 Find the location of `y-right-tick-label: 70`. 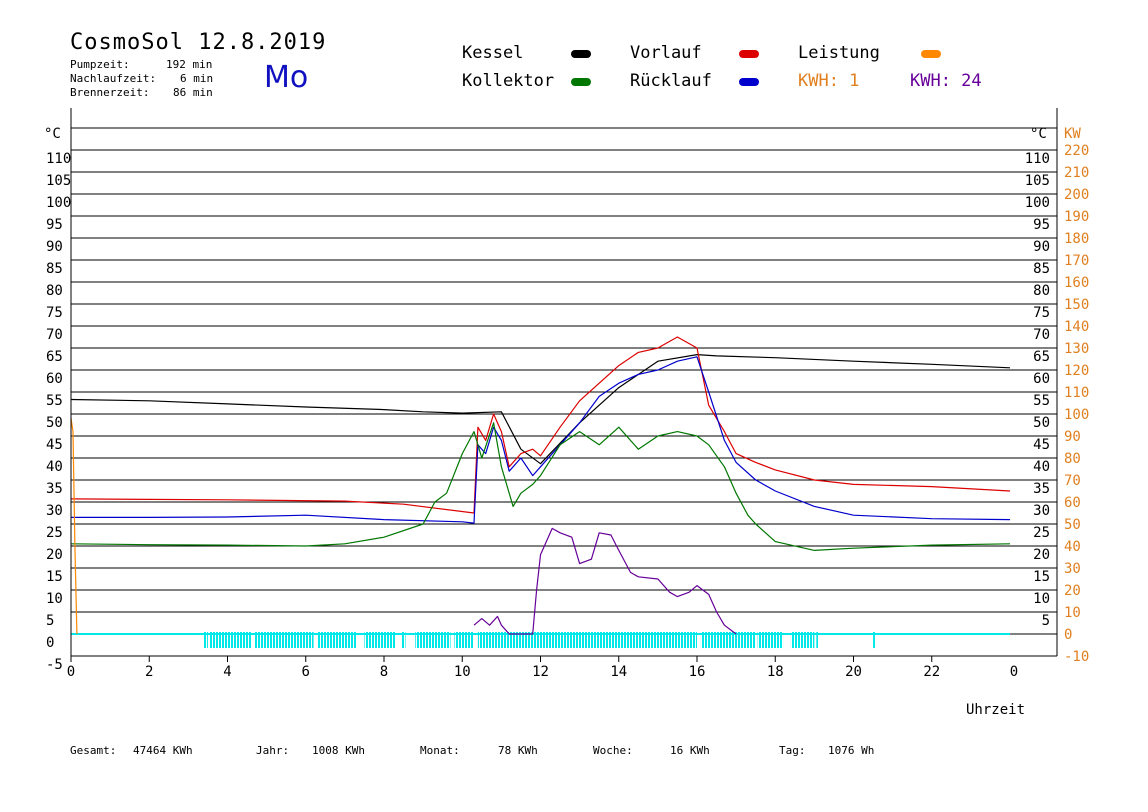

y-right-tick-label: 70 is located at coordinates (1041, 335).